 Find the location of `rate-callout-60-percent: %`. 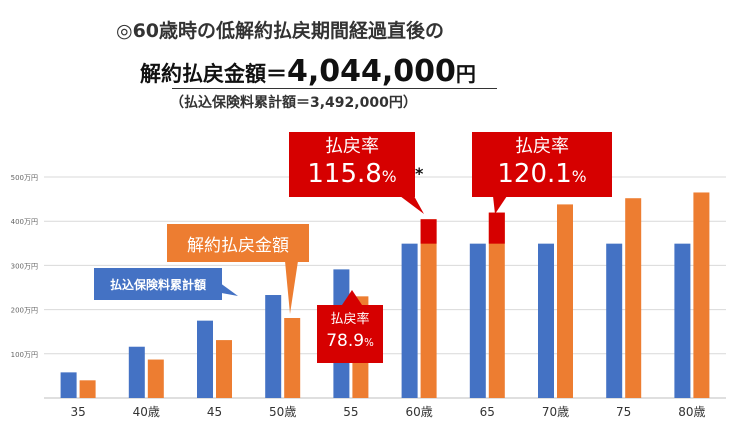

rate-callout-60-percent: % is located at coordinates (389, 177).